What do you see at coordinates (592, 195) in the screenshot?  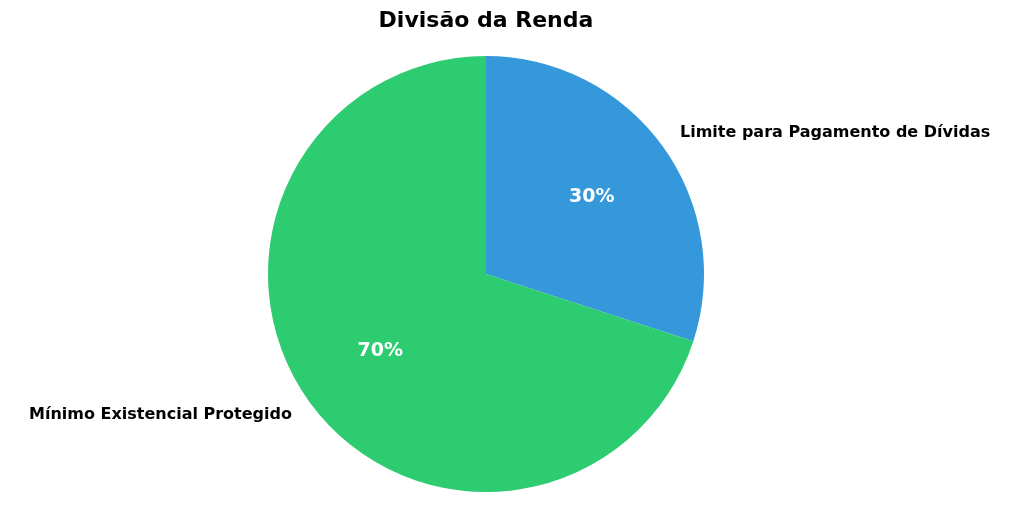 I see `data-label: 30%` at bounding box center [592, 195].